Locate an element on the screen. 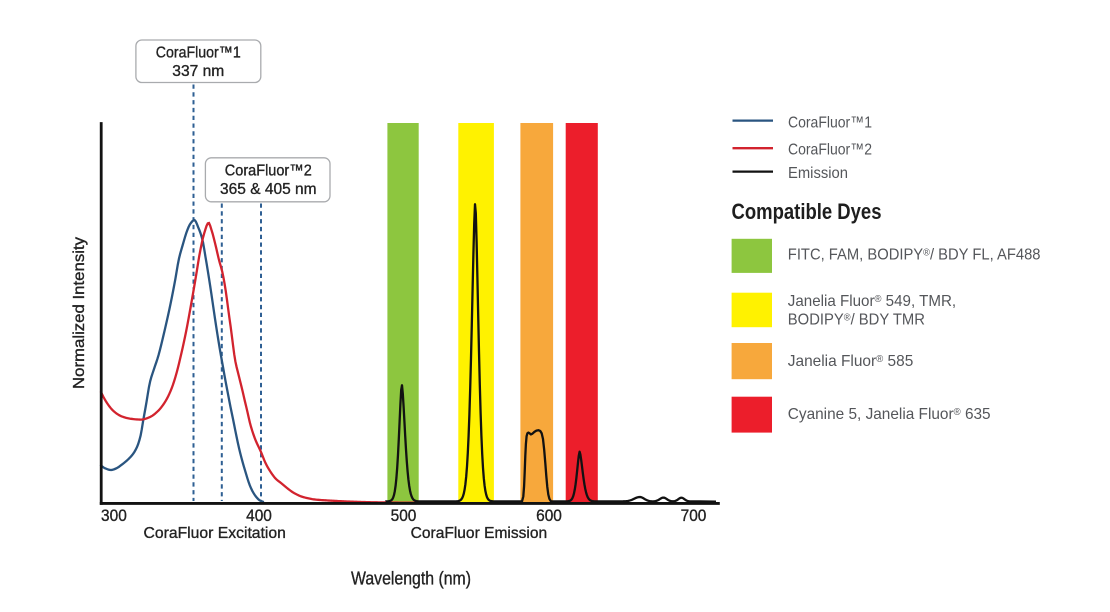  svg-text: Wavelength (nm) is located at coordinates (411, 579).